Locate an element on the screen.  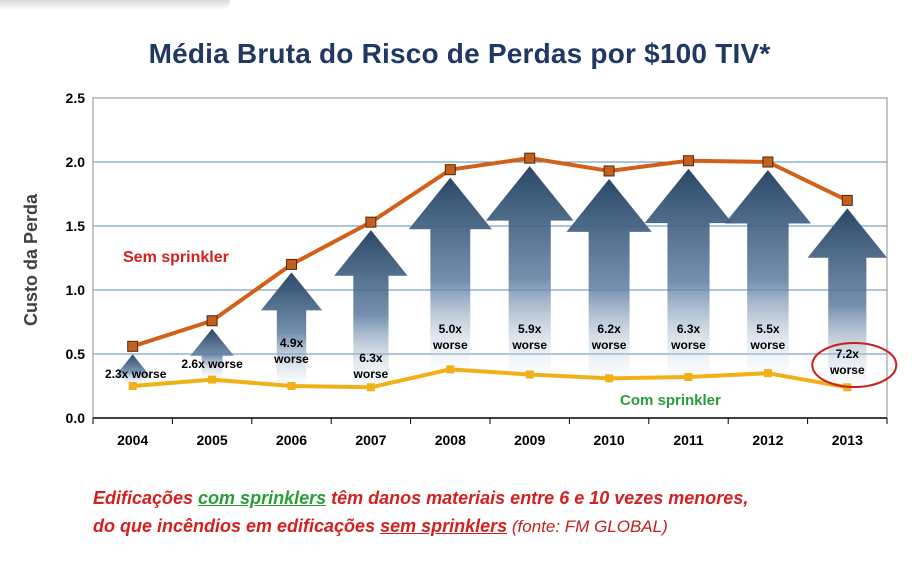
y-tick-label: 0.0 is located at coordinates (76, 418).